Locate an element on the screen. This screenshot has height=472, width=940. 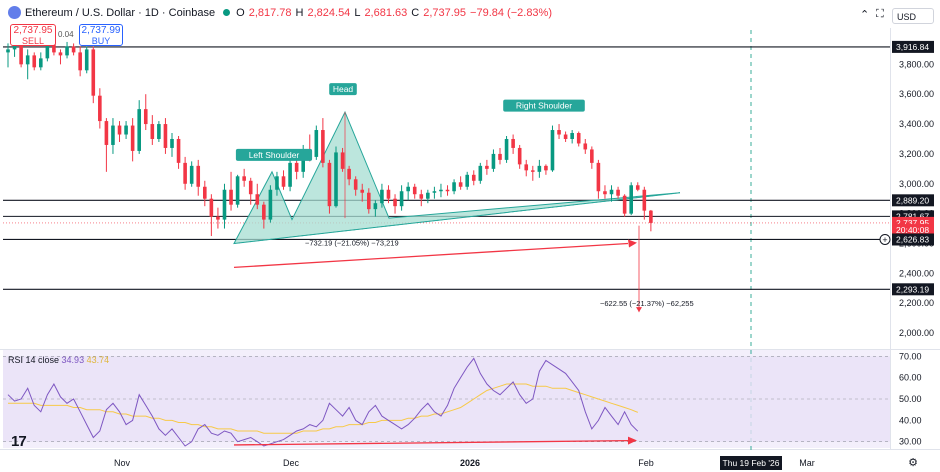
low-label: L is located at coordinates (357, 12).